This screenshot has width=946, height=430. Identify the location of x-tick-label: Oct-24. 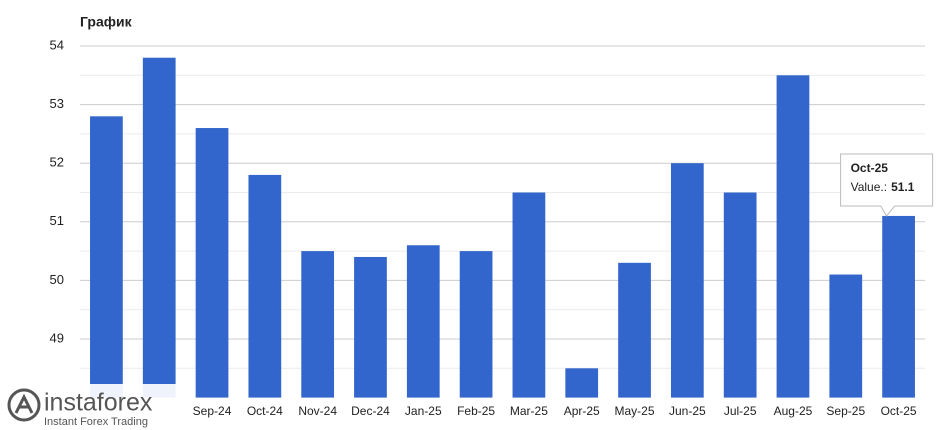
(265, 411).